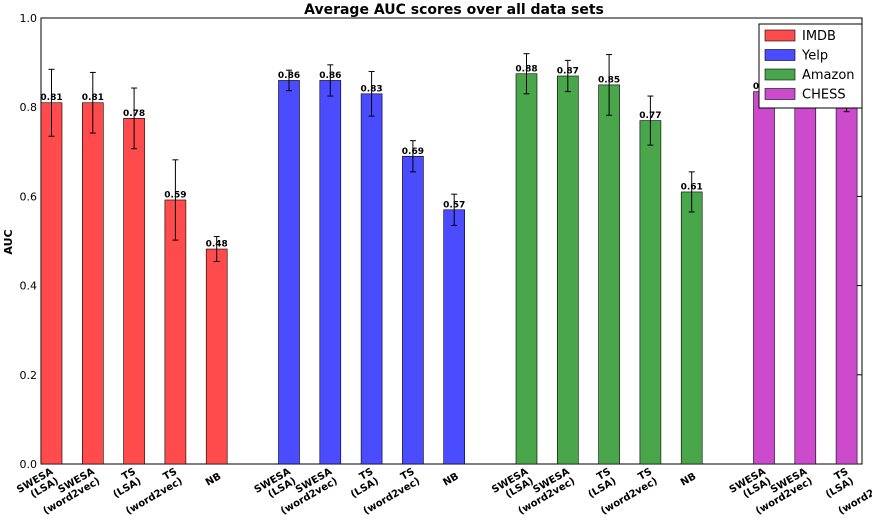  Describe the element at coordinates (8, 241) in the screenshot. I see `y-axis-label: AUC` at that location.